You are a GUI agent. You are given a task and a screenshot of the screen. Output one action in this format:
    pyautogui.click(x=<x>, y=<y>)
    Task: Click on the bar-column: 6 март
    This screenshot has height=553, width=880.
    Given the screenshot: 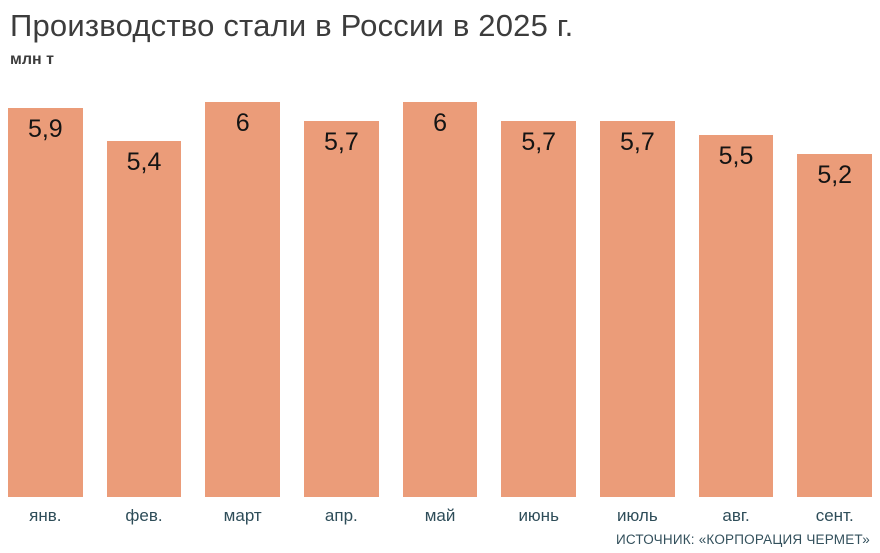 What is the action you would take?
    pyautogui.click(x=243, y=310)
    